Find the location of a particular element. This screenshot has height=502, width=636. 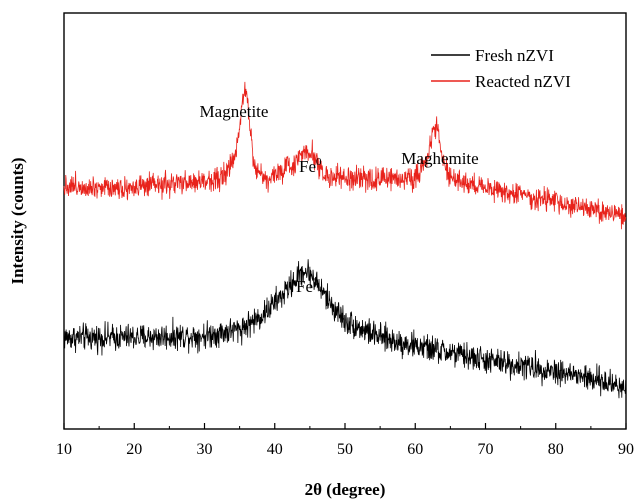

x-tick-label-20: 20 is located at coordinates (134, 449).